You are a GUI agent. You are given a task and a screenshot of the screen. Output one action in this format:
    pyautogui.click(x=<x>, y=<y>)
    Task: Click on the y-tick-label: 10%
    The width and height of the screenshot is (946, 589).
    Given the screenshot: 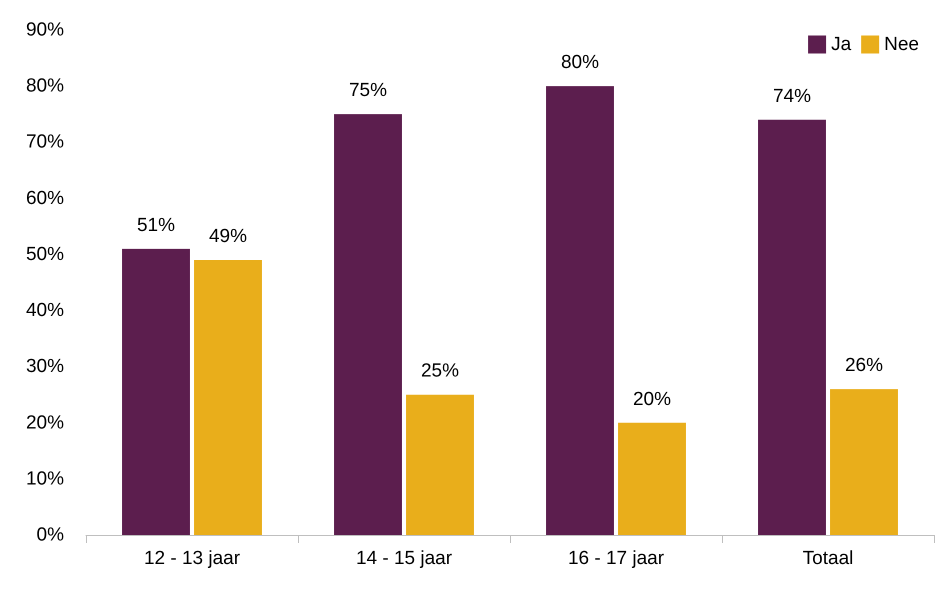 What is the action you would take?
    pyautogui.click(x=45, y=479)
    